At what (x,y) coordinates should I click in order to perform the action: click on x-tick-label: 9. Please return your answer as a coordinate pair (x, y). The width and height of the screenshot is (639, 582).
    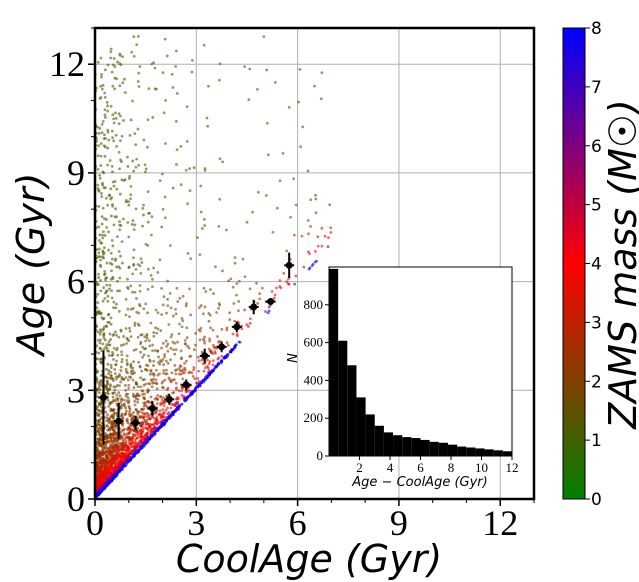
    Looking at the image, I should click on (399, 523).